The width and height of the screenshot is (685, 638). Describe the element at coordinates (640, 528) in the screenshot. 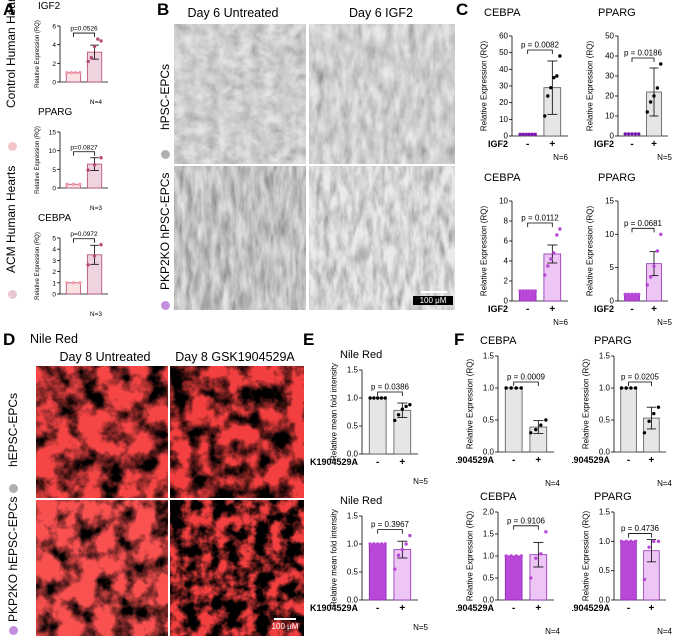

I see `p-value-label: p = 0.4736` at that location.